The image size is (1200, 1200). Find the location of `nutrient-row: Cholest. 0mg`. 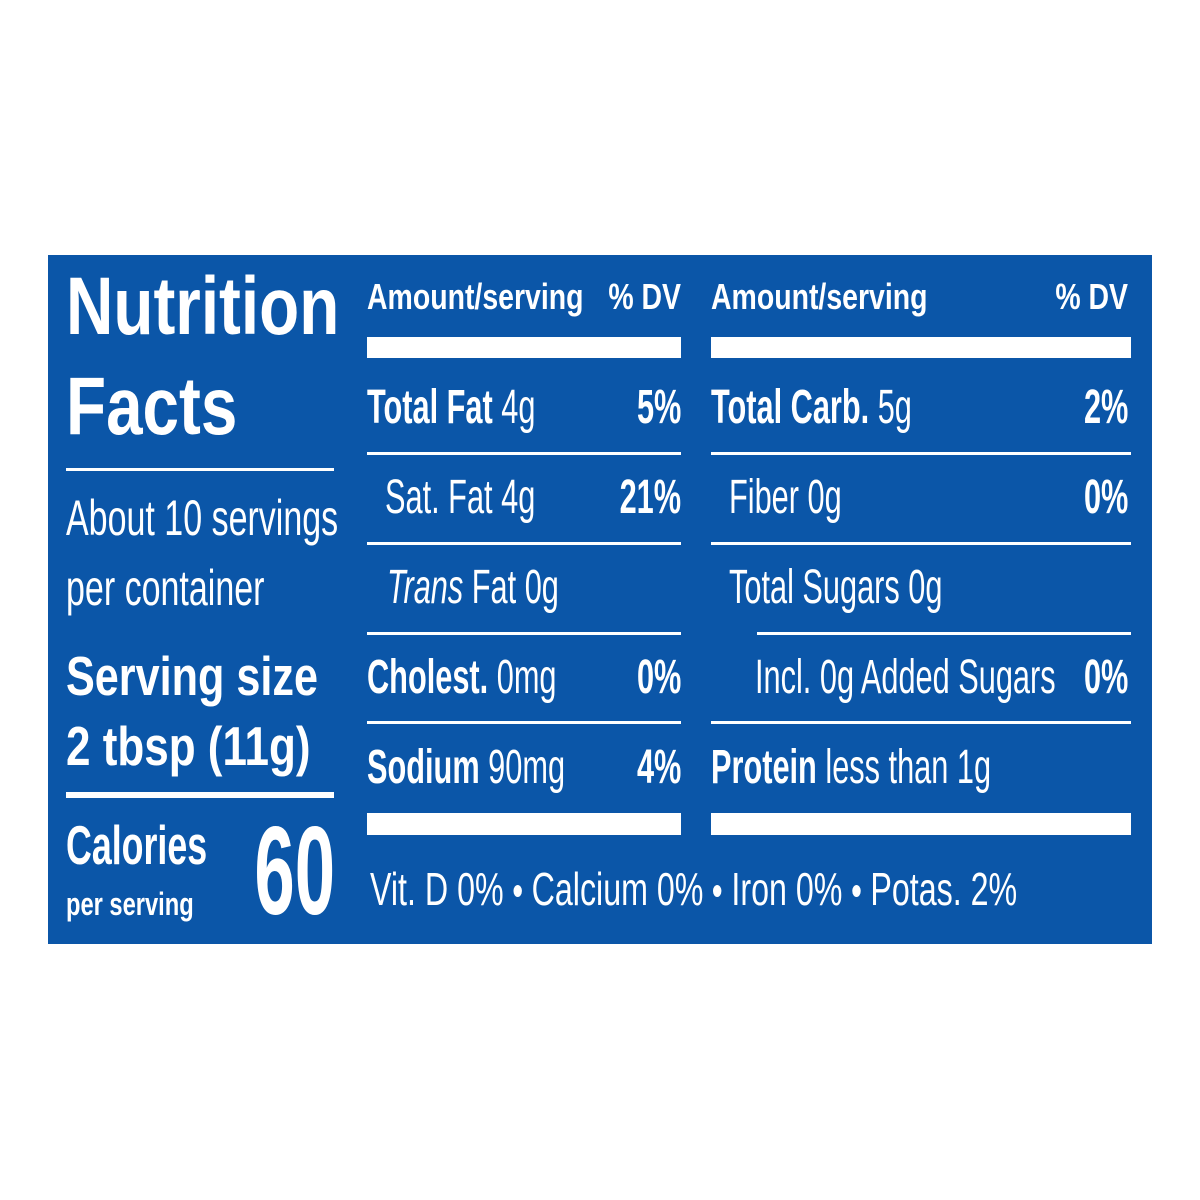

nutrient-row: Cholest. 0mg is located at coordinates (461, 678).